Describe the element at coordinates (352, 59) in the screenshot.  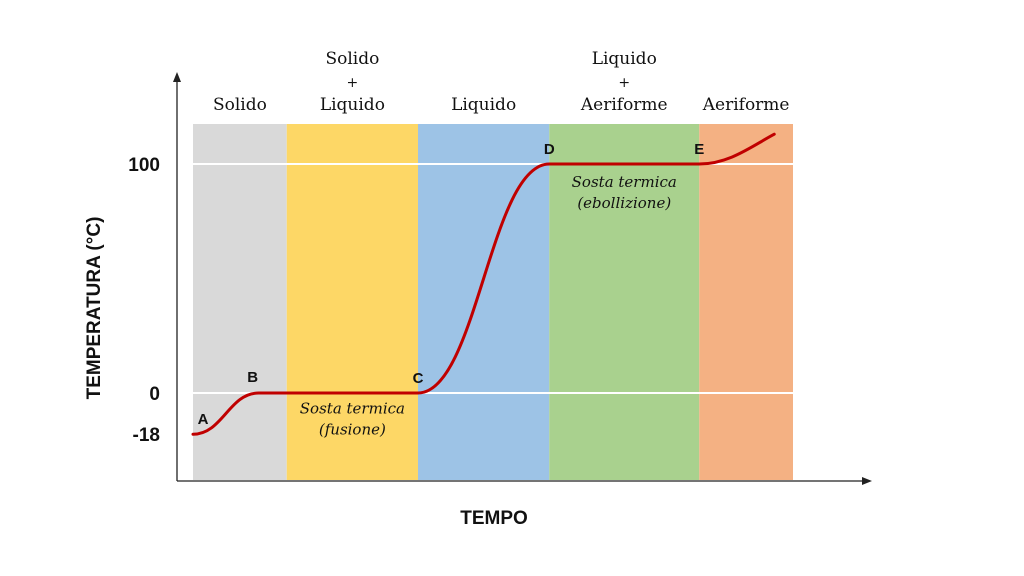
I see `phase-label-1: Solido` at that location.